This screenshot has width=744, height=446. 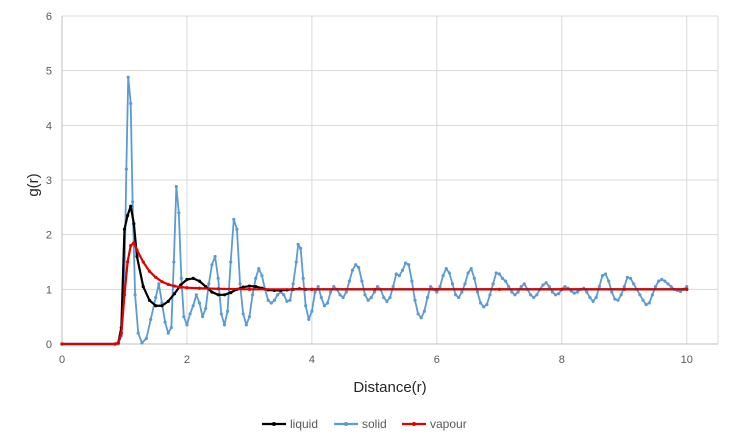 I want to click on x-tick-label: 0, so click(x=62, y=360).